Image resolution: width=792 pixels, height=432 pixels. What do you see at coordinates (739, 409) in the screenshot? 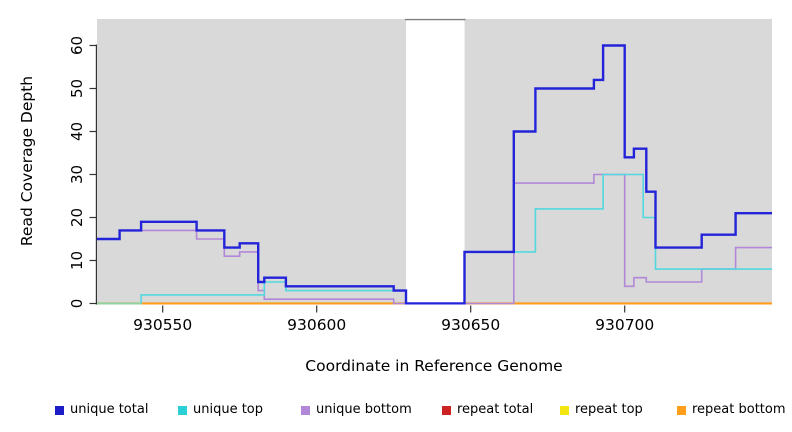
I see `legend-label: repeat bottom` at bounding box center [739, 409].